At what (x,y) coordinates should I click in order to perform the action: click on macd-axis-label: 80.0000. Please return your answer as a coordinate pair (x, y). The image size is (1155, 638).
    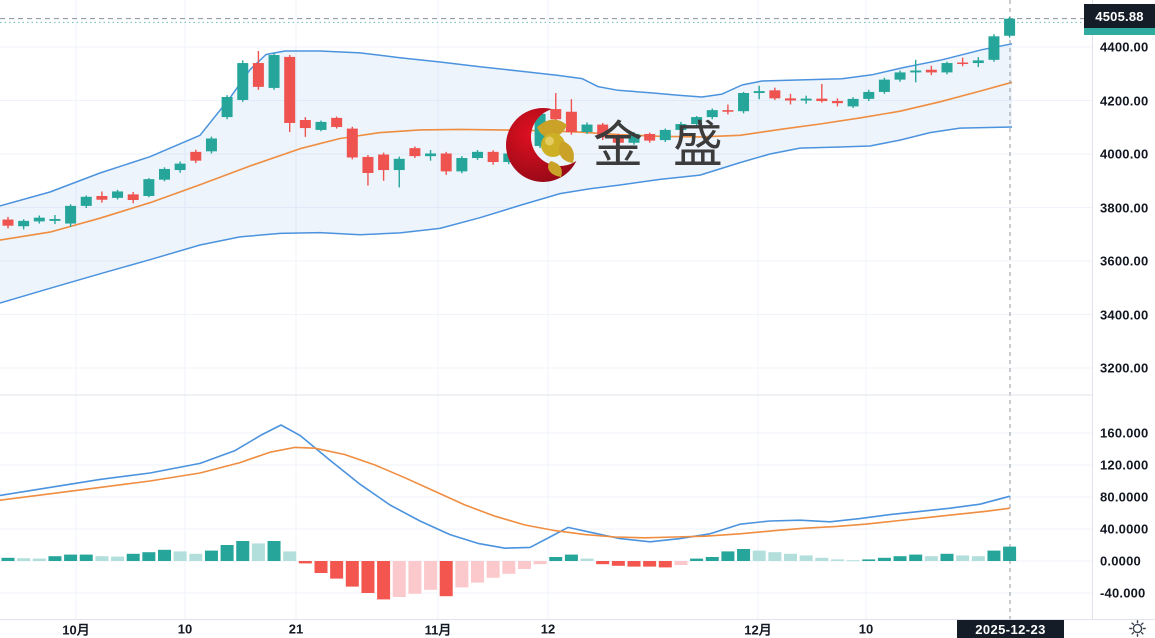
    Looking at the image, I should click on (1124, 497).